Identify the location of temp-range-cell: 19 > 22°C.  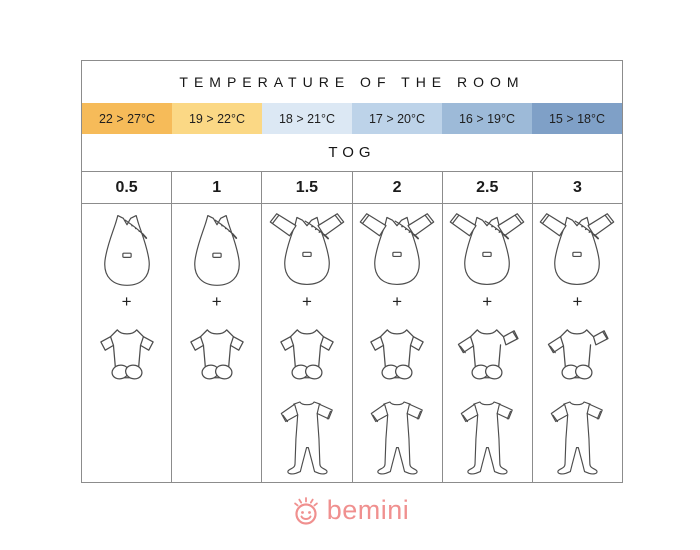
(217, 118).